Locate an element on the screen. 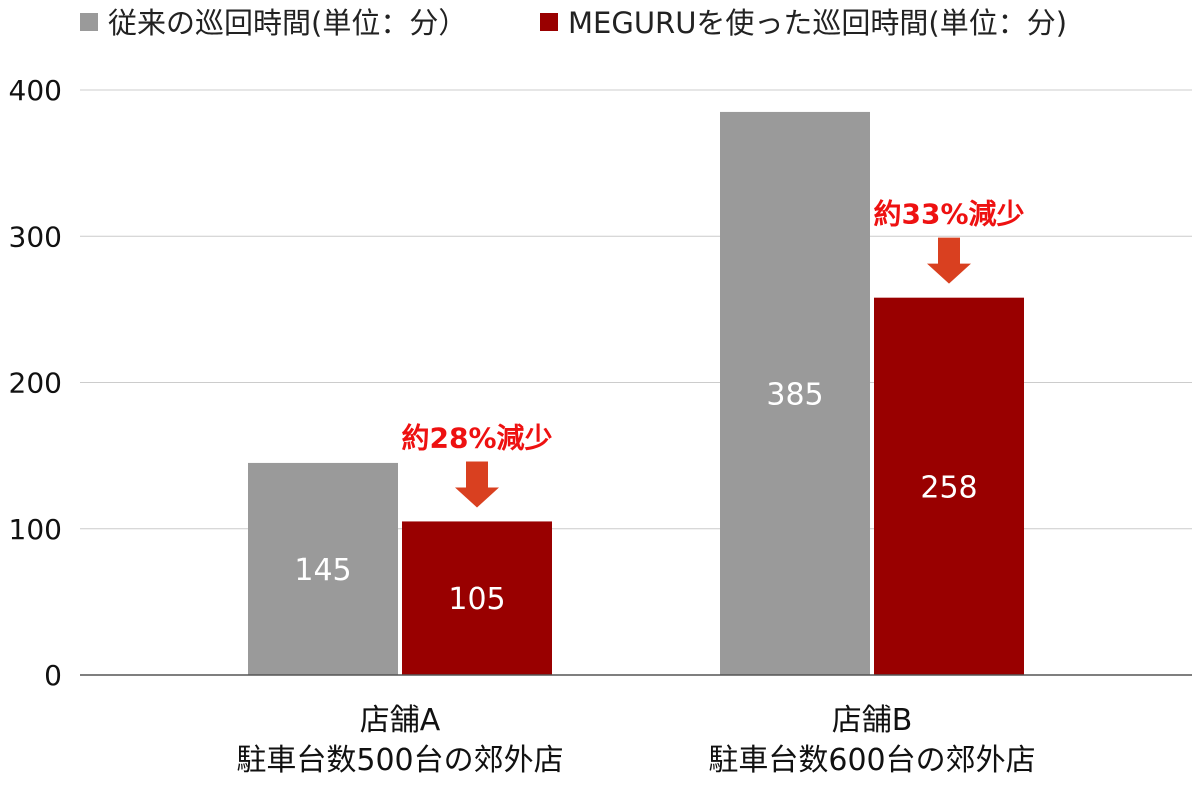  y-axis: 0 100 200 300 400 is located at coordinates (35, 383).